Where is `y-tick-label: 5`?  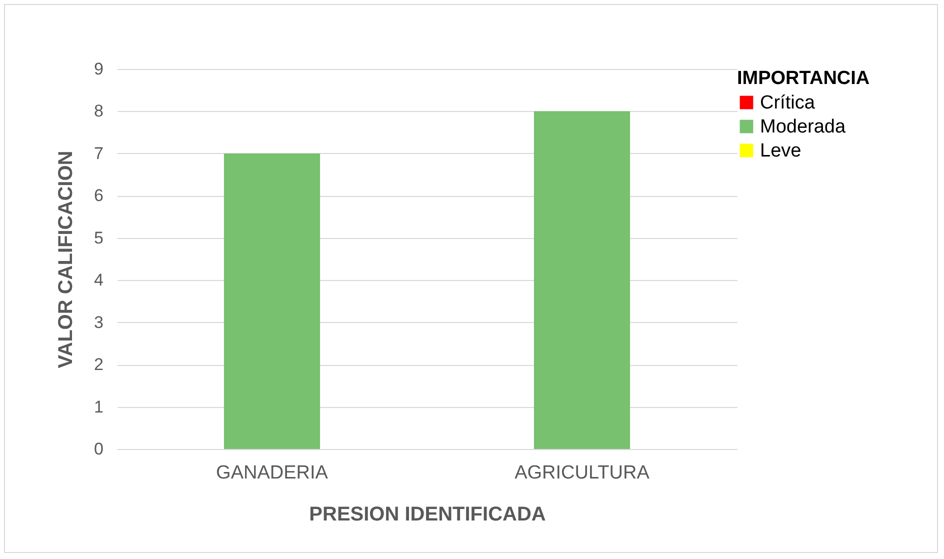
y-tick-label: 5 is located at coordinates (99, 238).